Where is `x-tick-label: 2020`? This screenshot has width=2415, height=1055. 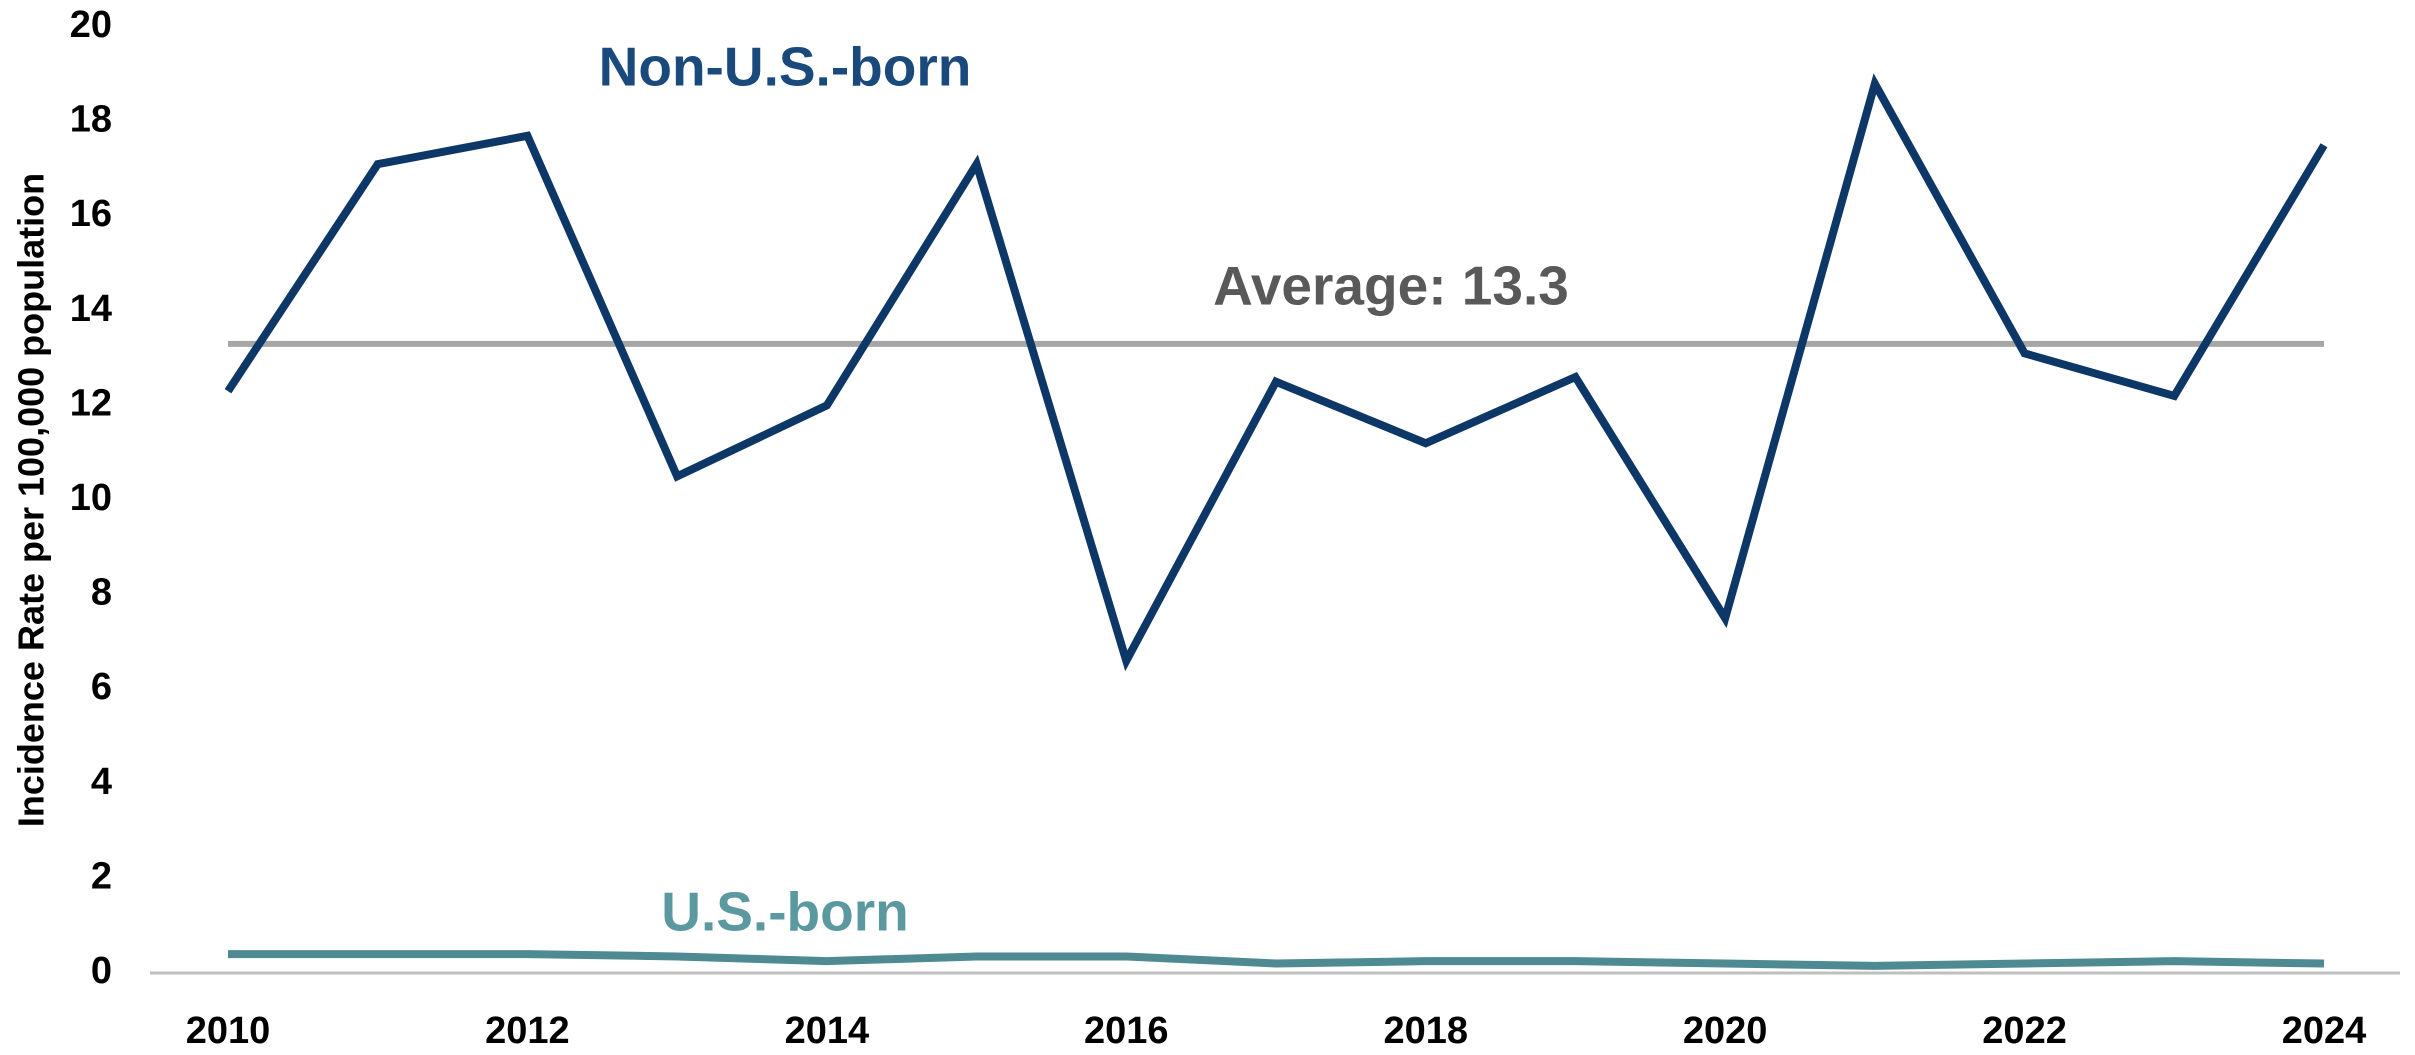 x-tick-label: 2020 is located at coordinates (1725, 1031).